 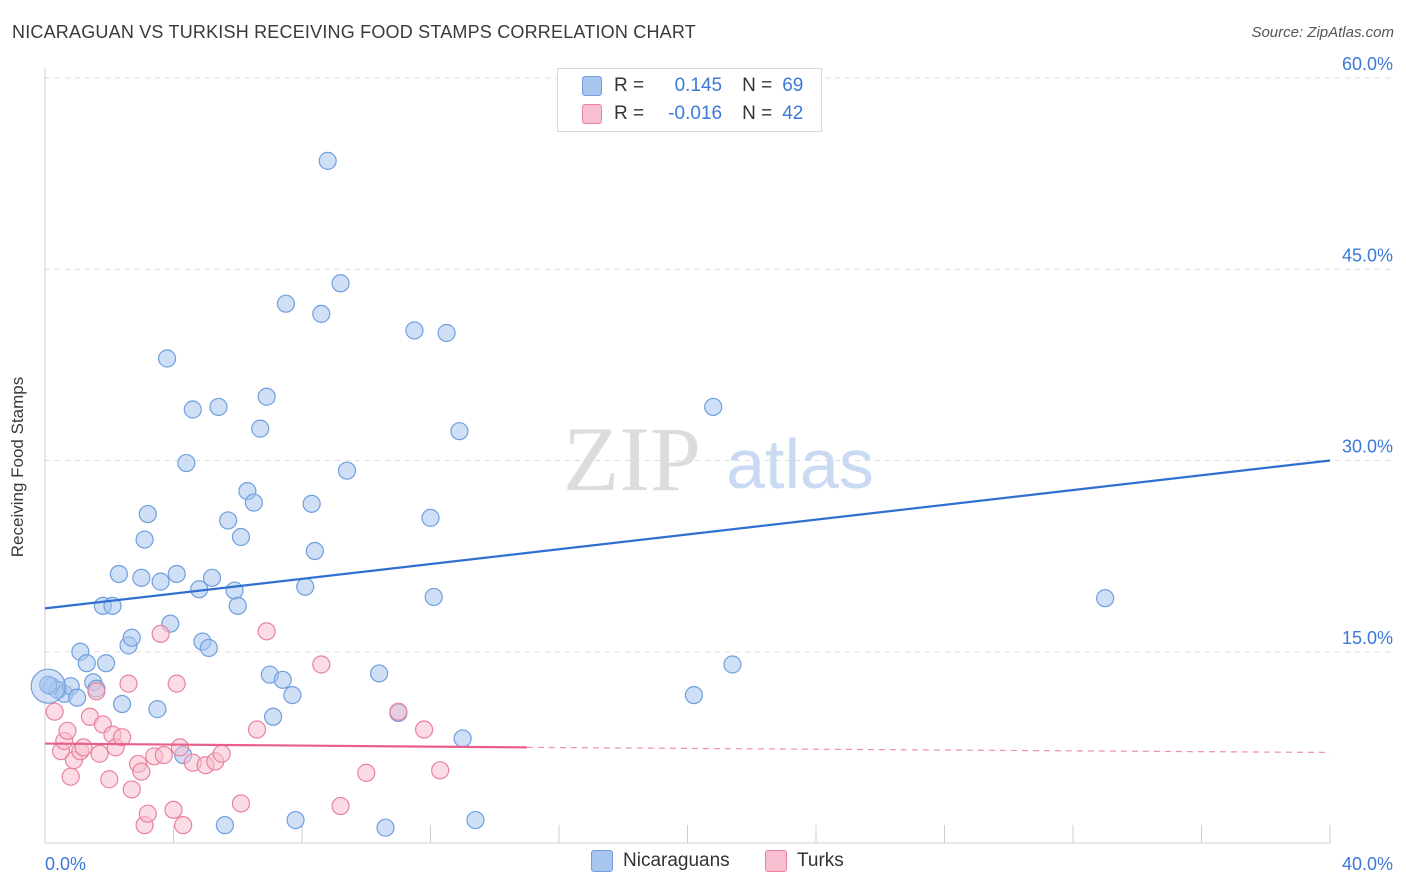 What do you see at coordinates (820, 860) in the screenshot?
I see `series-legend-label: Turks` at bounding box center [820, 860].